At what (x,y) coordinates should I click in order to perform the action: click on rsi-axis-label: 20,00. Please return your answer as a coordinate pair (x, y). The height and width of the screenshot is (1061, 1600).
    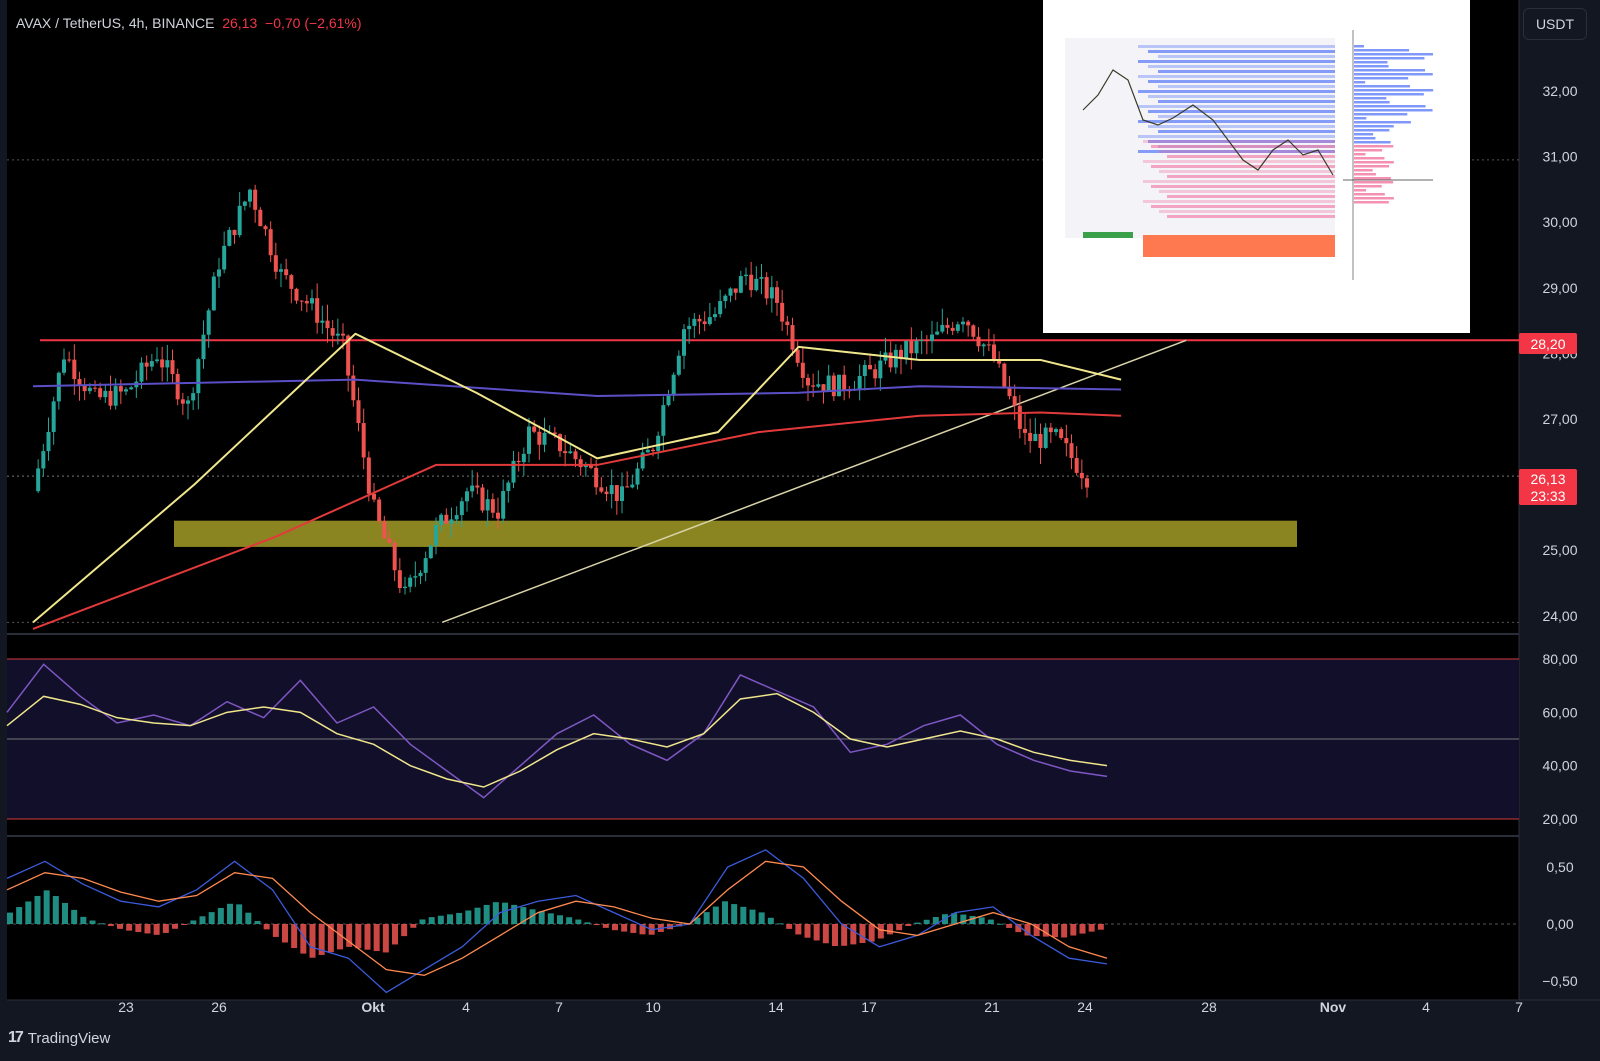
    Looking at the image, I should click on (1559, 819).